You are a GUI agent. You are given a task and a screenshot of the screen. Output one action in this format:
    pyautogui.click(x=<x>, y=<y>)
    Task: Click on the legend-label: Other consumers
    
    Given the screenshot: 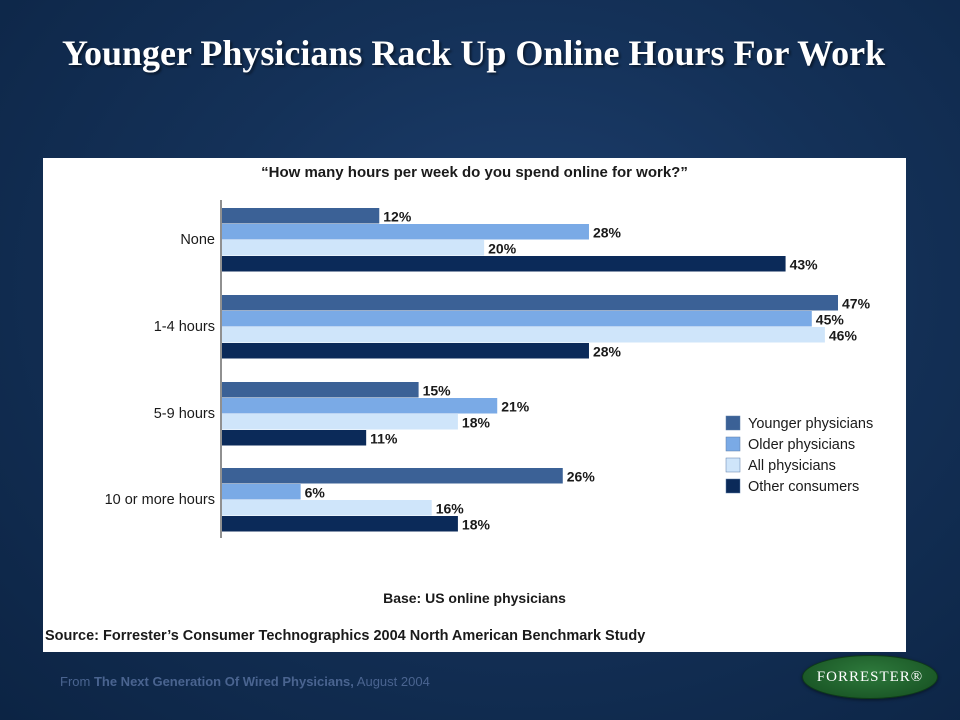 What is the action you would take?
    pyautogui.click(x=803, y=487)
    